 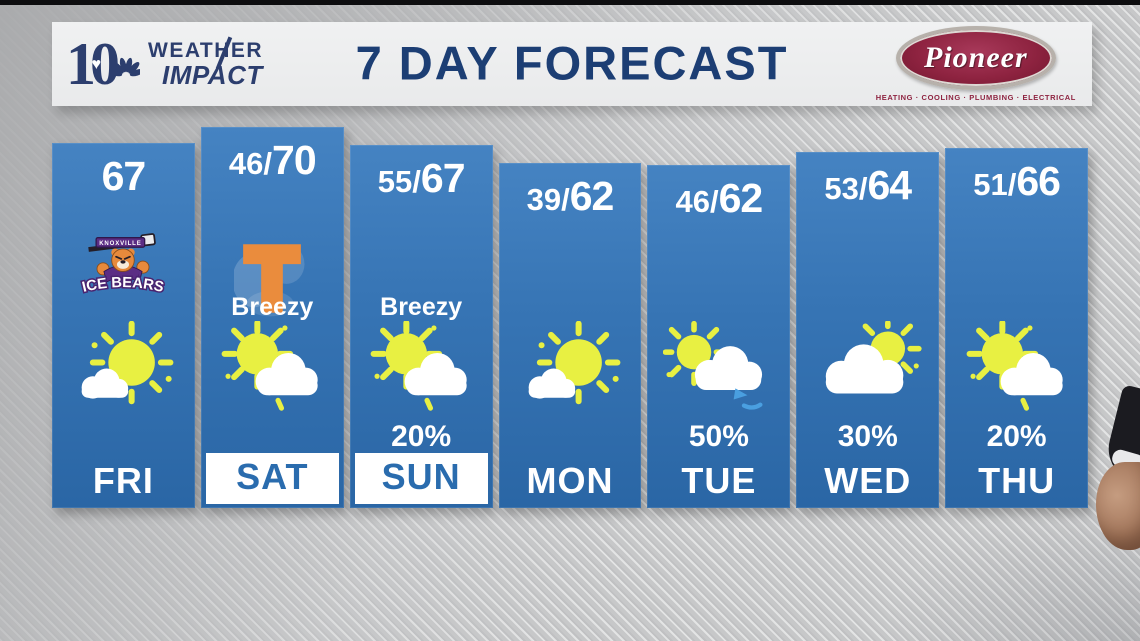 What do you see at coordinates (1118, 506) in the screenshot?
I see `presenter-hand` at bounding box center [1118, 506].